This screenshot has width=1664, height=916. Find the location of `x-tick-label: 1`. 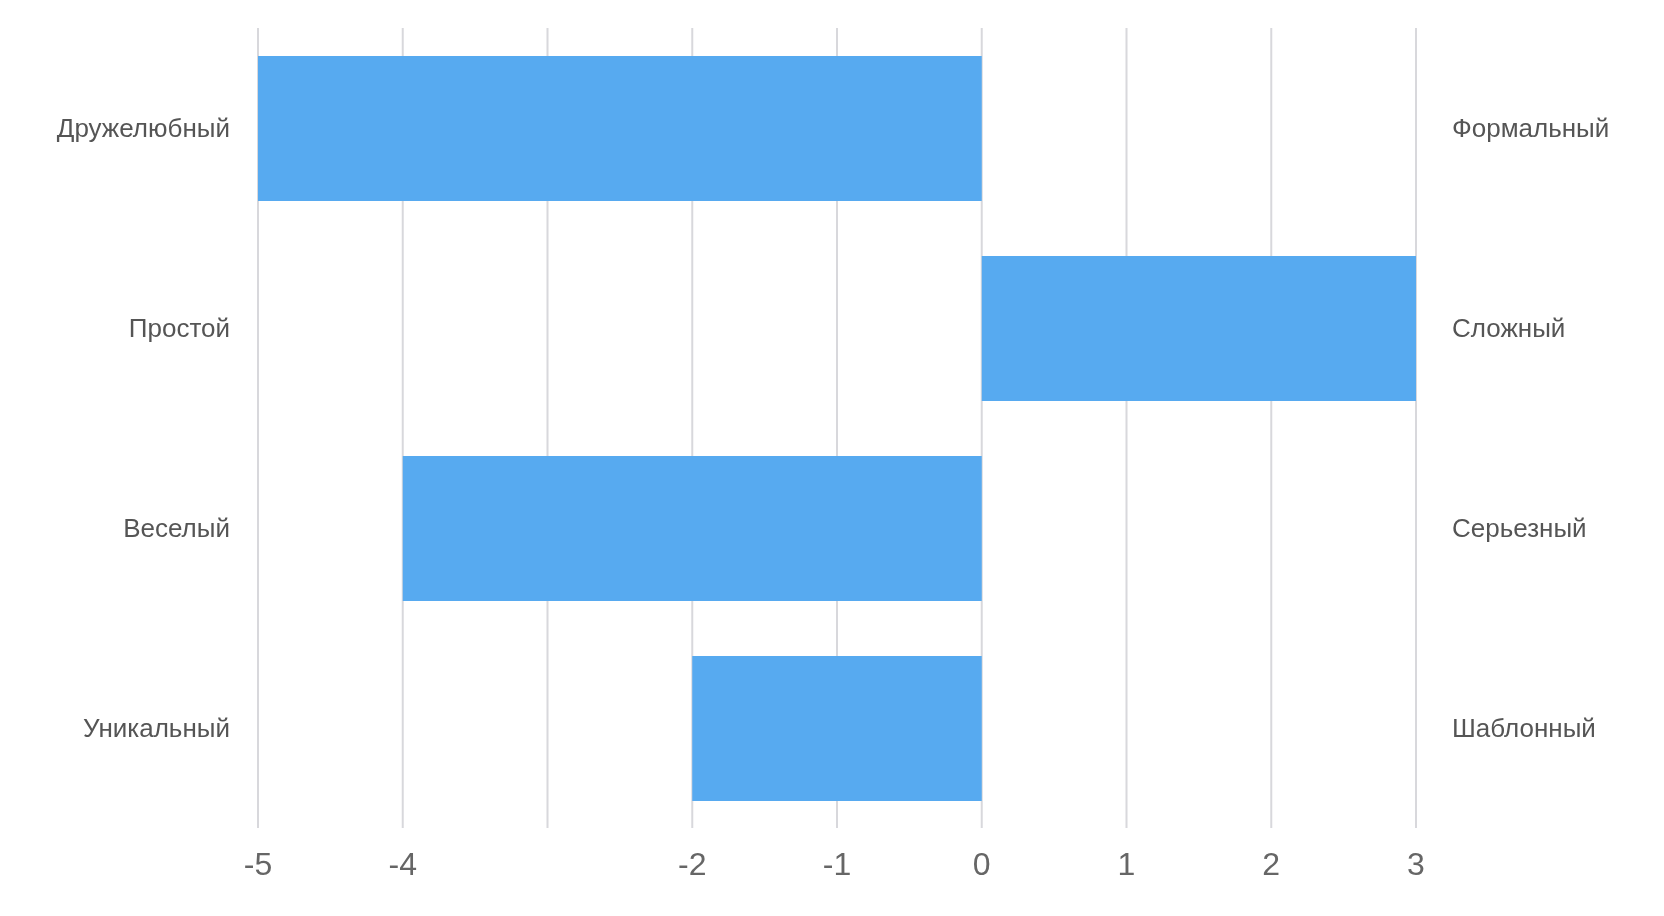

x-tick-label: 1 is located at coordinates (1126, 863).